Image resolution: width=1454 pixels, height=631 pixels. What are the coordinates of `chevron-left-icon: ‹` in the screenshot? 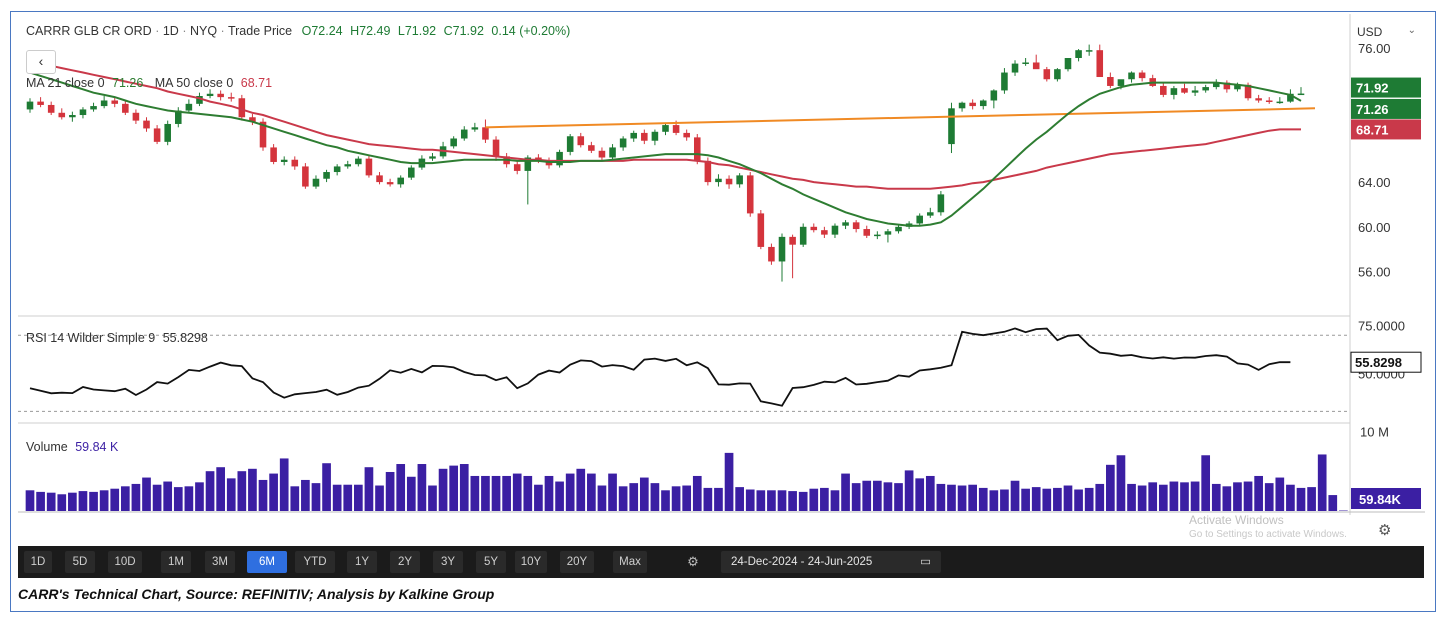 It's located at (41, 61).